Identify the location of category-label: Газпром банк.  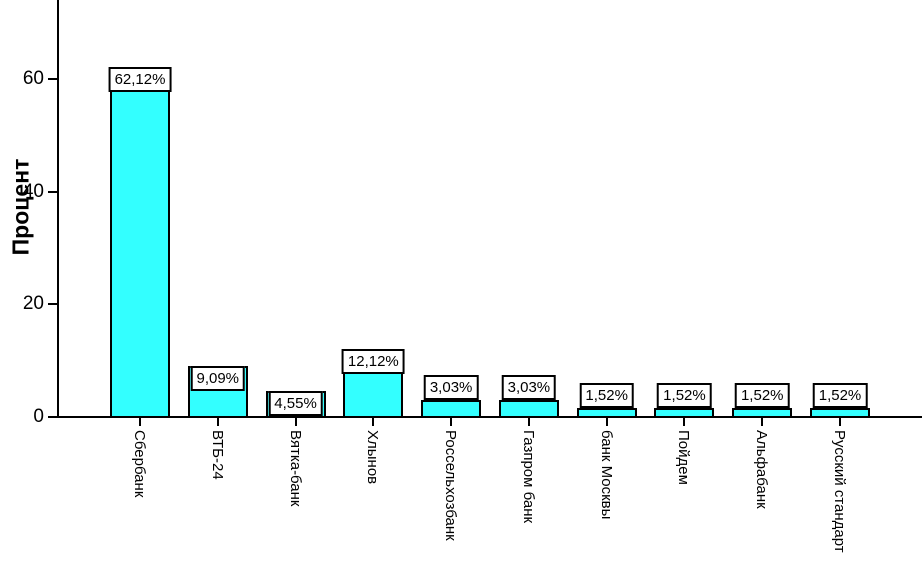
(528, 477).